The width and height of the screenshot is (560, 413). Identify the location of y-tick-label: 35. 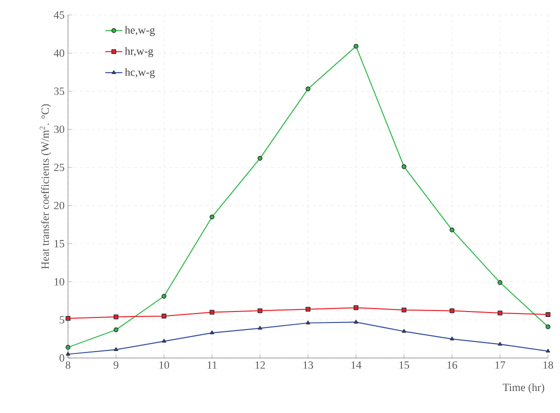
(59, 91).